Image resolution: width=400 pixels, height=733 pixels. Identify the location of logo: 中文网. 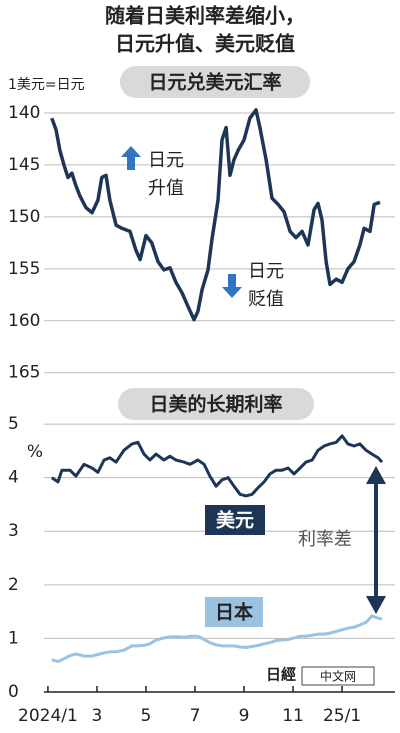
(338, 676).